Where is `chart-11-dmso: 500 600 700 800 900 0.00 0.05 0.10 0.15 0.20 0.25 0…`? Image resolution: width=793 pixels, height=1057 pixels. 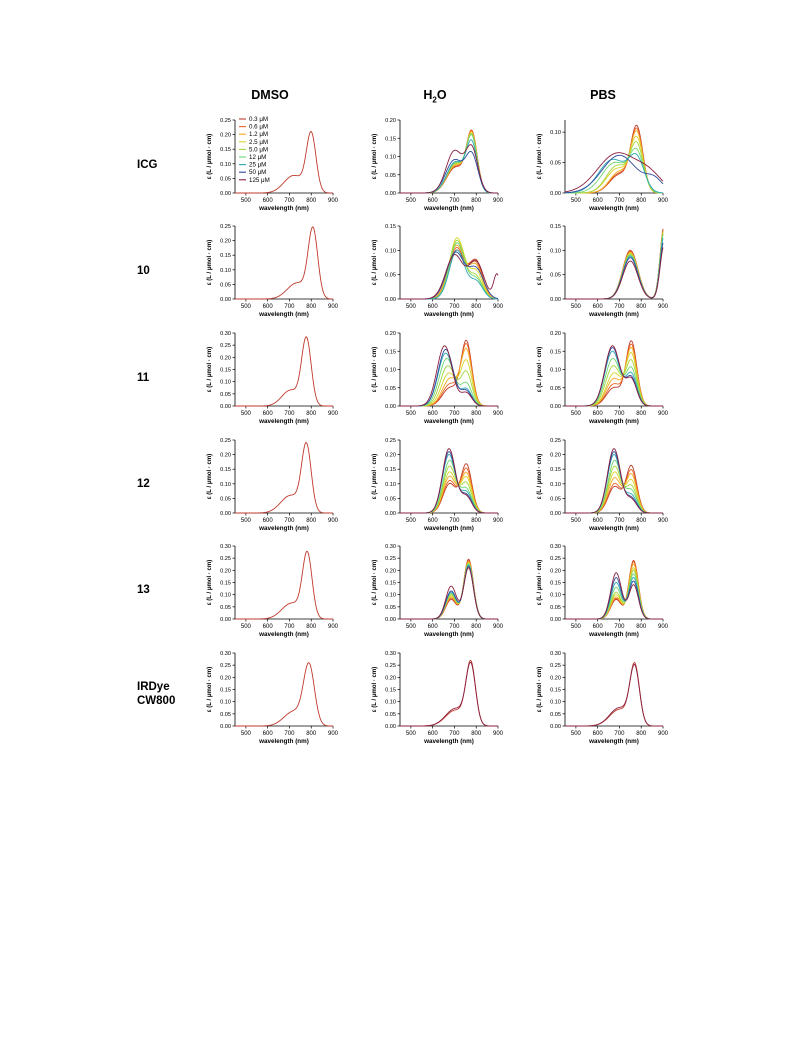 chart-11-dmso: 500 600 700 800 900 0.00 0.05 0.10 0.15 0.20 0.25 0… is located at coordinates (273, 378).